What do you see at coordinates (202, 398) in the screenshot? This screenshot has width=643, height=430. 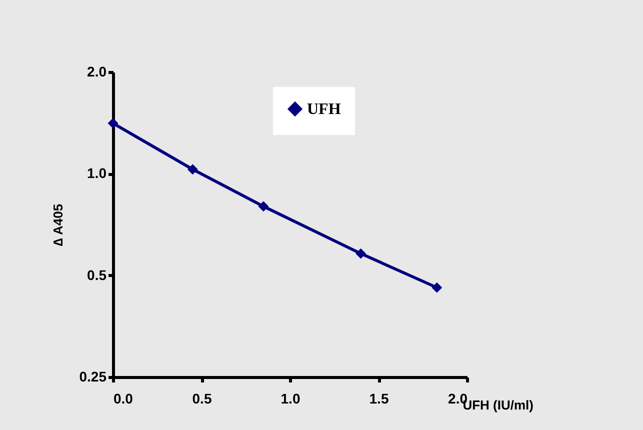 I see `x-tick-label: 0.5` at bounding box center [202, 398].